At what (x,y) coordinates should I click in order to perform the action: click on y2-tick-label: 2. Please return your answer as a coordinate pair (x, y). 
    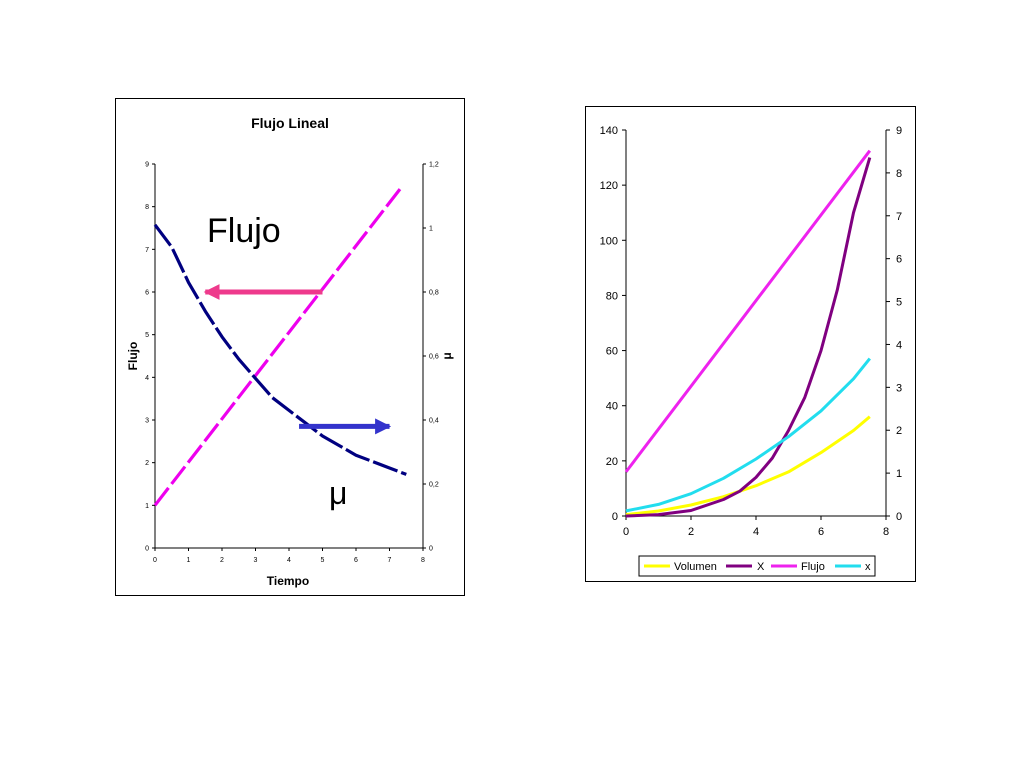
    Looking at the image, I should click on (899, 431).